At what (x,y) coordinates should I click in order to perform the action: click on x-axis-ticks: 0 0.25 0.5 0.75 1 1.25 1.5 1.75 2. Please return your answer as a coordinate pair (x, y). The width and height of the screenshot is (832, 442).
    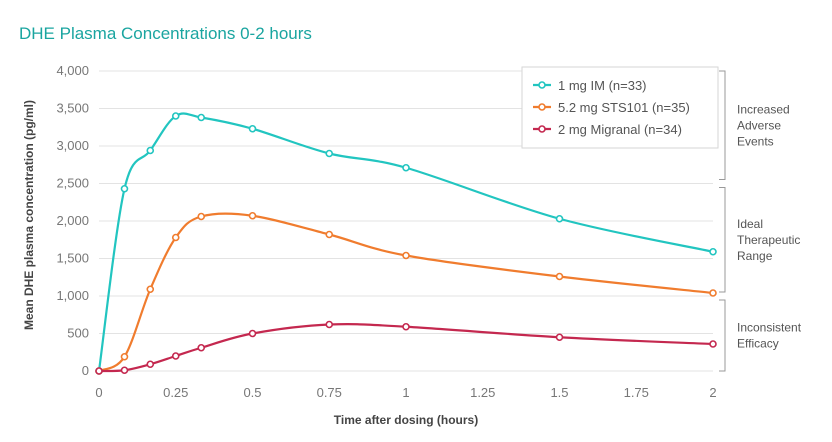
    Looking at the image, I should click on (405, 392).